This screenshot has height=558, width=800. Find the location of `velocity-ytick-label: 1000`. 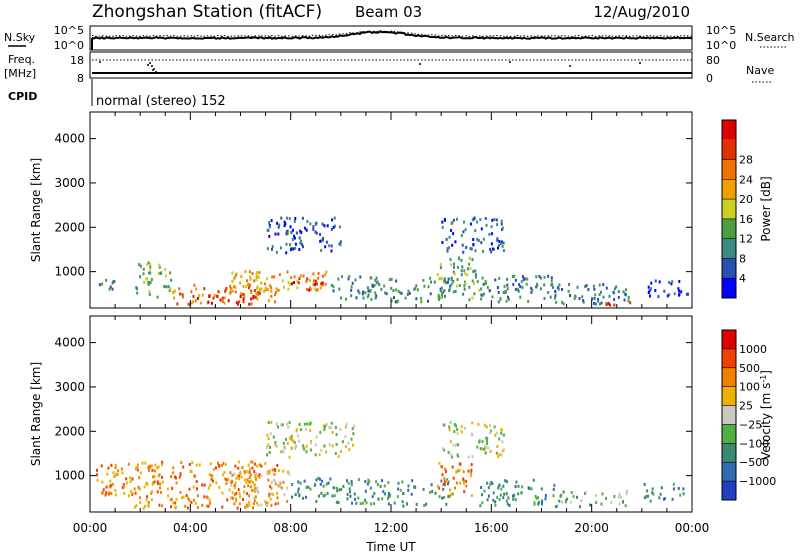

velocity-ytick-label: 1000 is located at coordinates (69, 476).